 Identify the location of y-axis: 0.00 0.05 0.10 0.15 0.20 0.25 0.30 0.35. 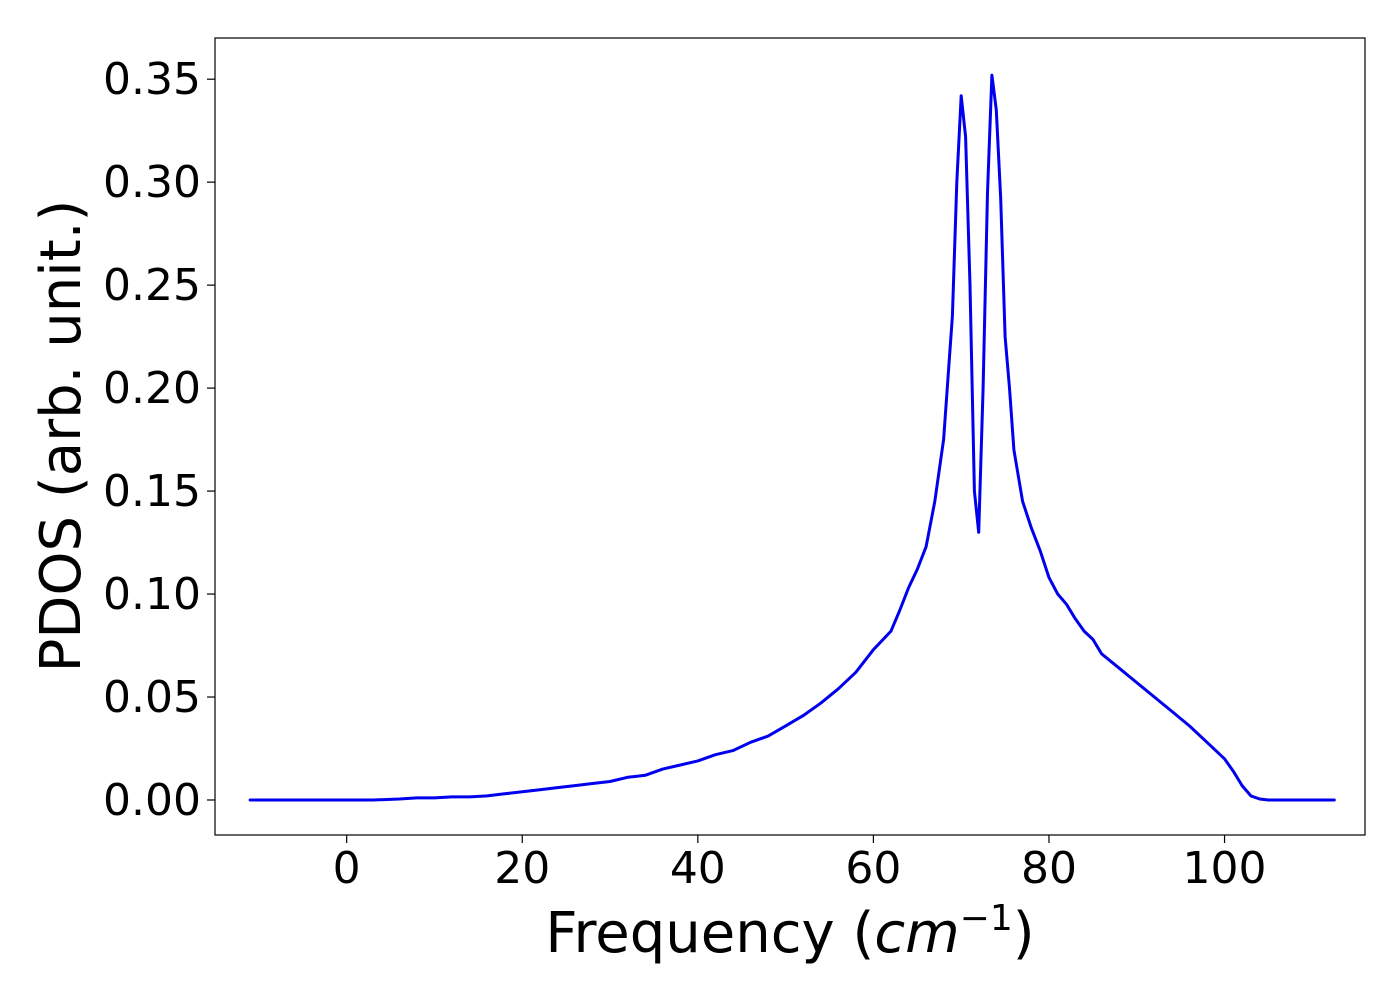
(159, 440).